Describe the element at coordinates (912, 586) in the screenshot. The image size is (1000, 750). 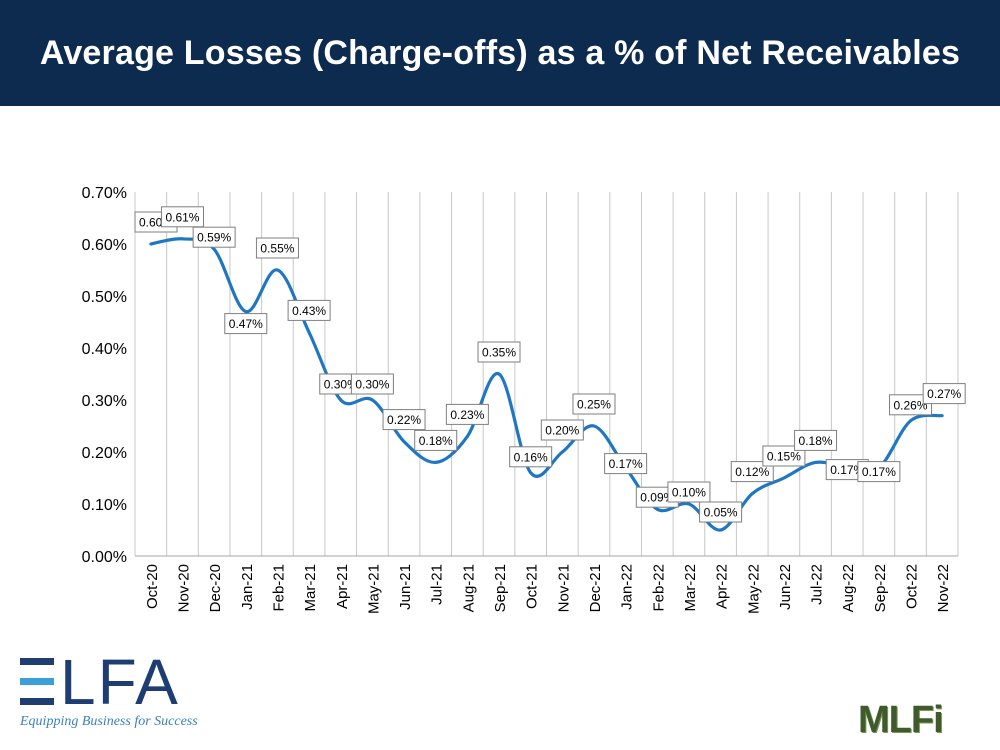
I see `x-tick-label: Oct-22` at that location.